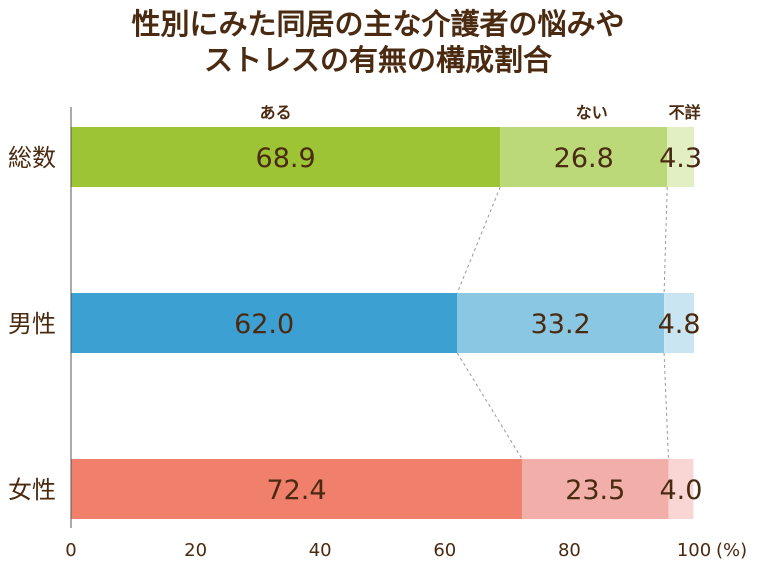 Image resolution: width=760 pixels, height=570 pixels. I want to click on chart-title: 性別にみた同居の主な介護者の悩みや ストレスの有無の構成割合, so click(377, 42).